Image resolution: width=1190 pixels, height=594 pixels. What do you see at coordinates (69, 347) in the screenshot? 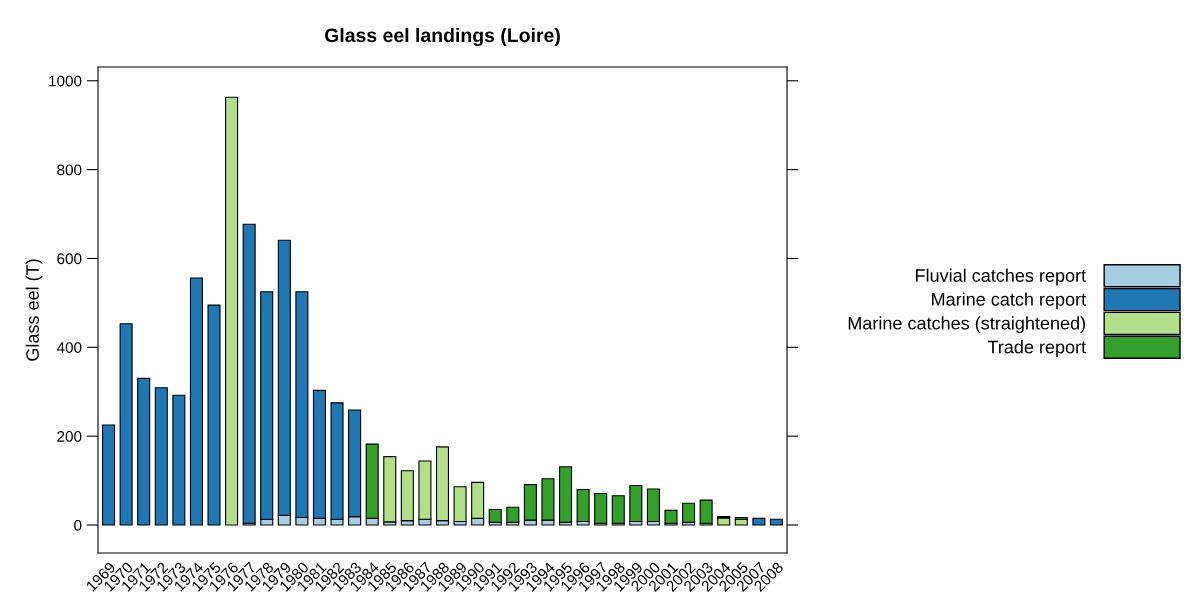
I see `y-tick-label: 400` at bounding box center [69, 347].